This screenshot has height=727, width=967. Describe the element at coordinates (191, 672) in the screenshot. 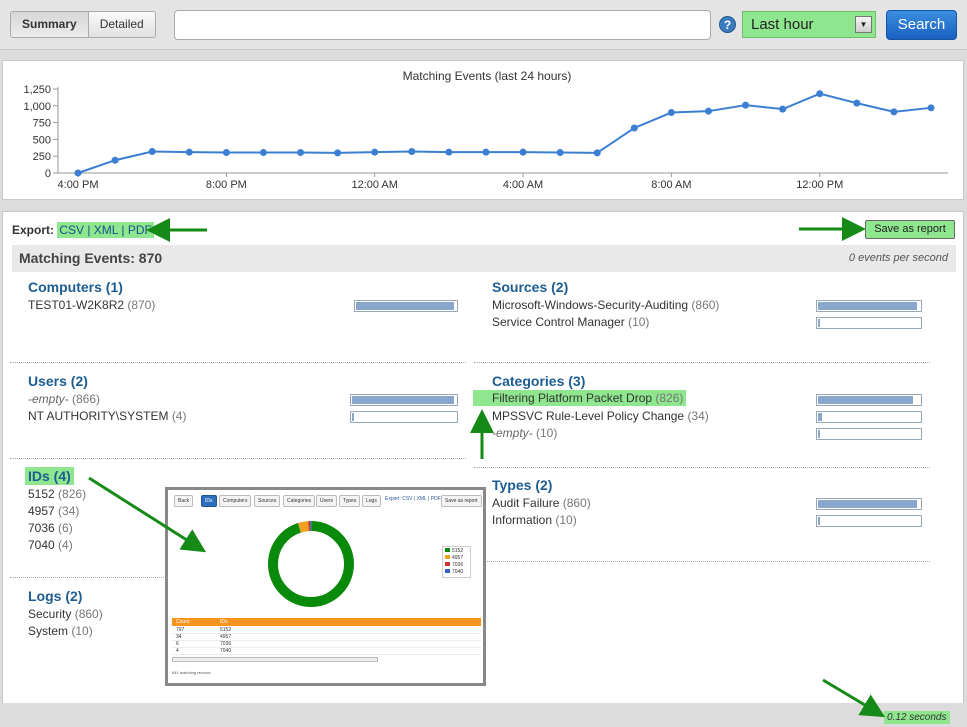

I see `inset-footer-text: 841 matching records` at that location.